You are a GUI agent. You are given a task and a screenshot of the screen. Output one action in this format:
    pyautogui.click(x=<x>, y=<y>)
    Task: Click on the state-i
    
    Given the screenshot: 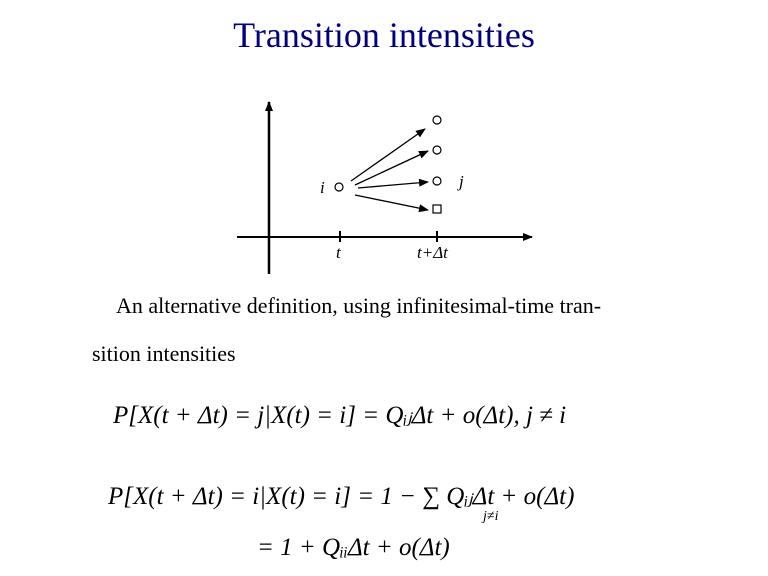 What is the action you would take?
    pyautogui.click(x=339, y=187)
    